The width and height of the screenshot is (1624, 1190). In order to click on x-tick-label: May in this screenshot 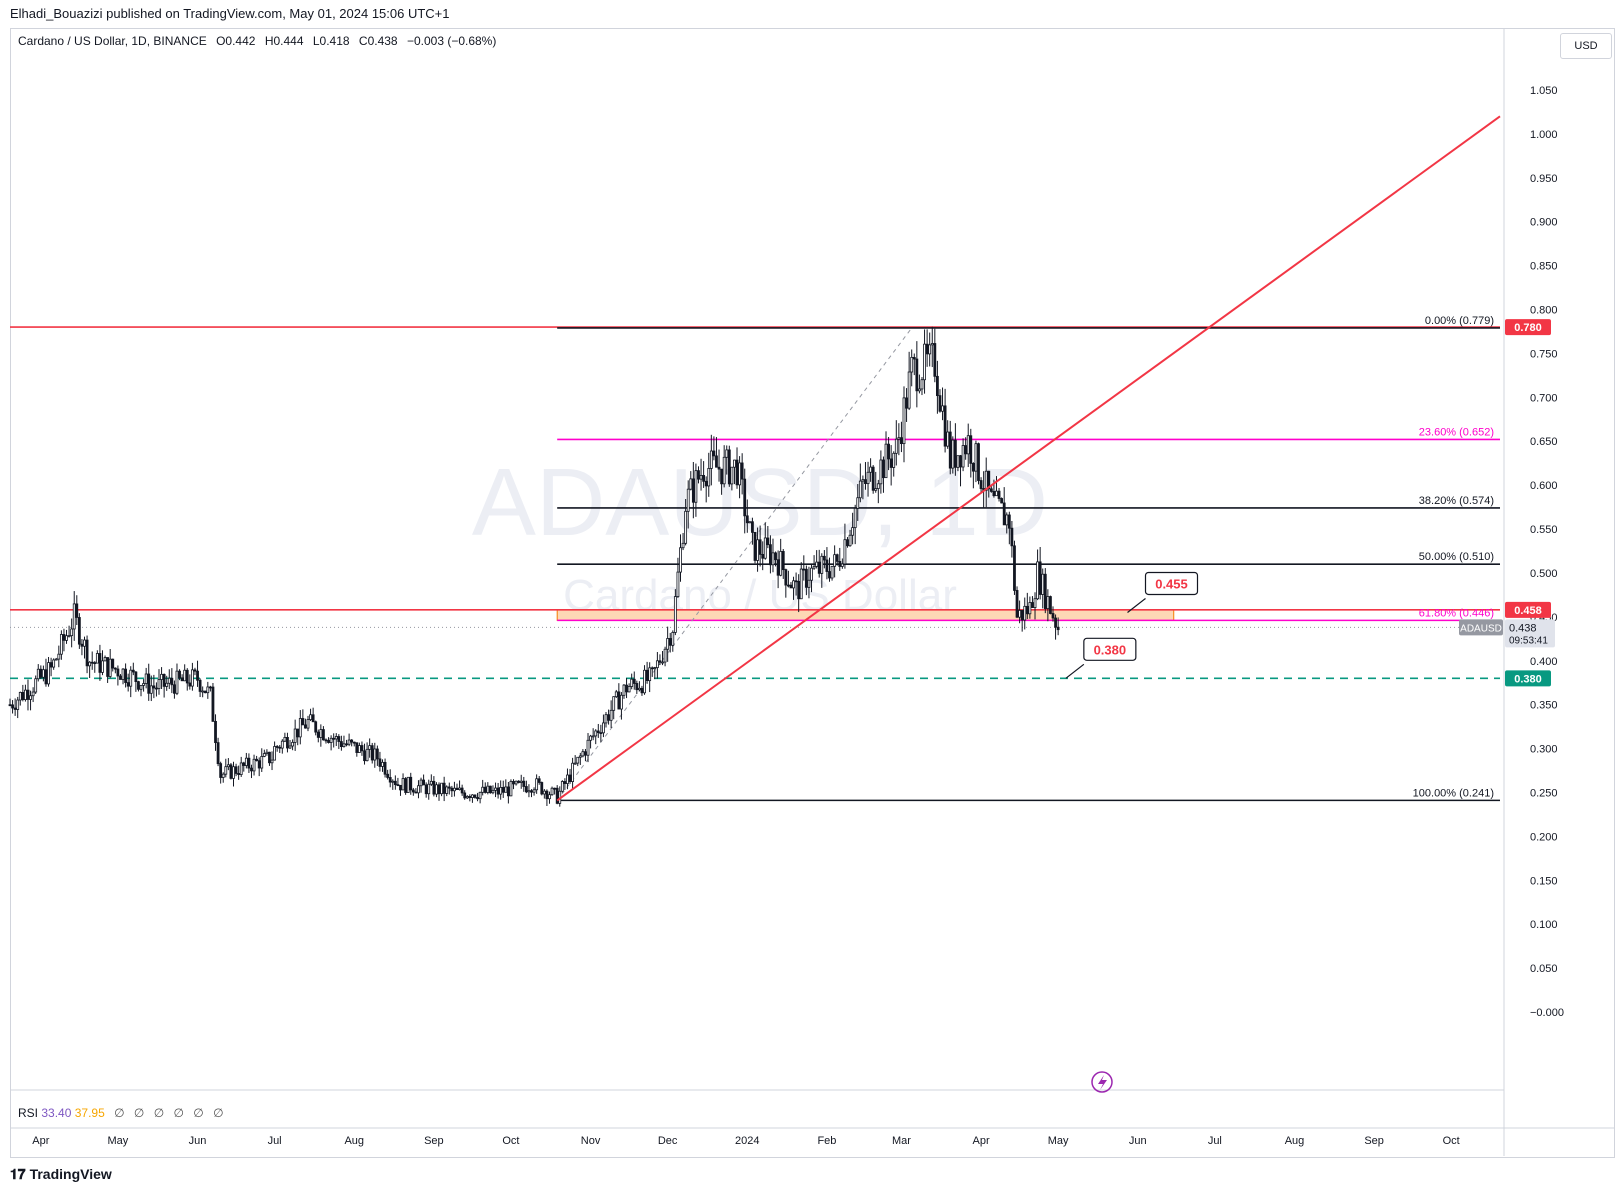, I will do `click(1058, 1141)`.